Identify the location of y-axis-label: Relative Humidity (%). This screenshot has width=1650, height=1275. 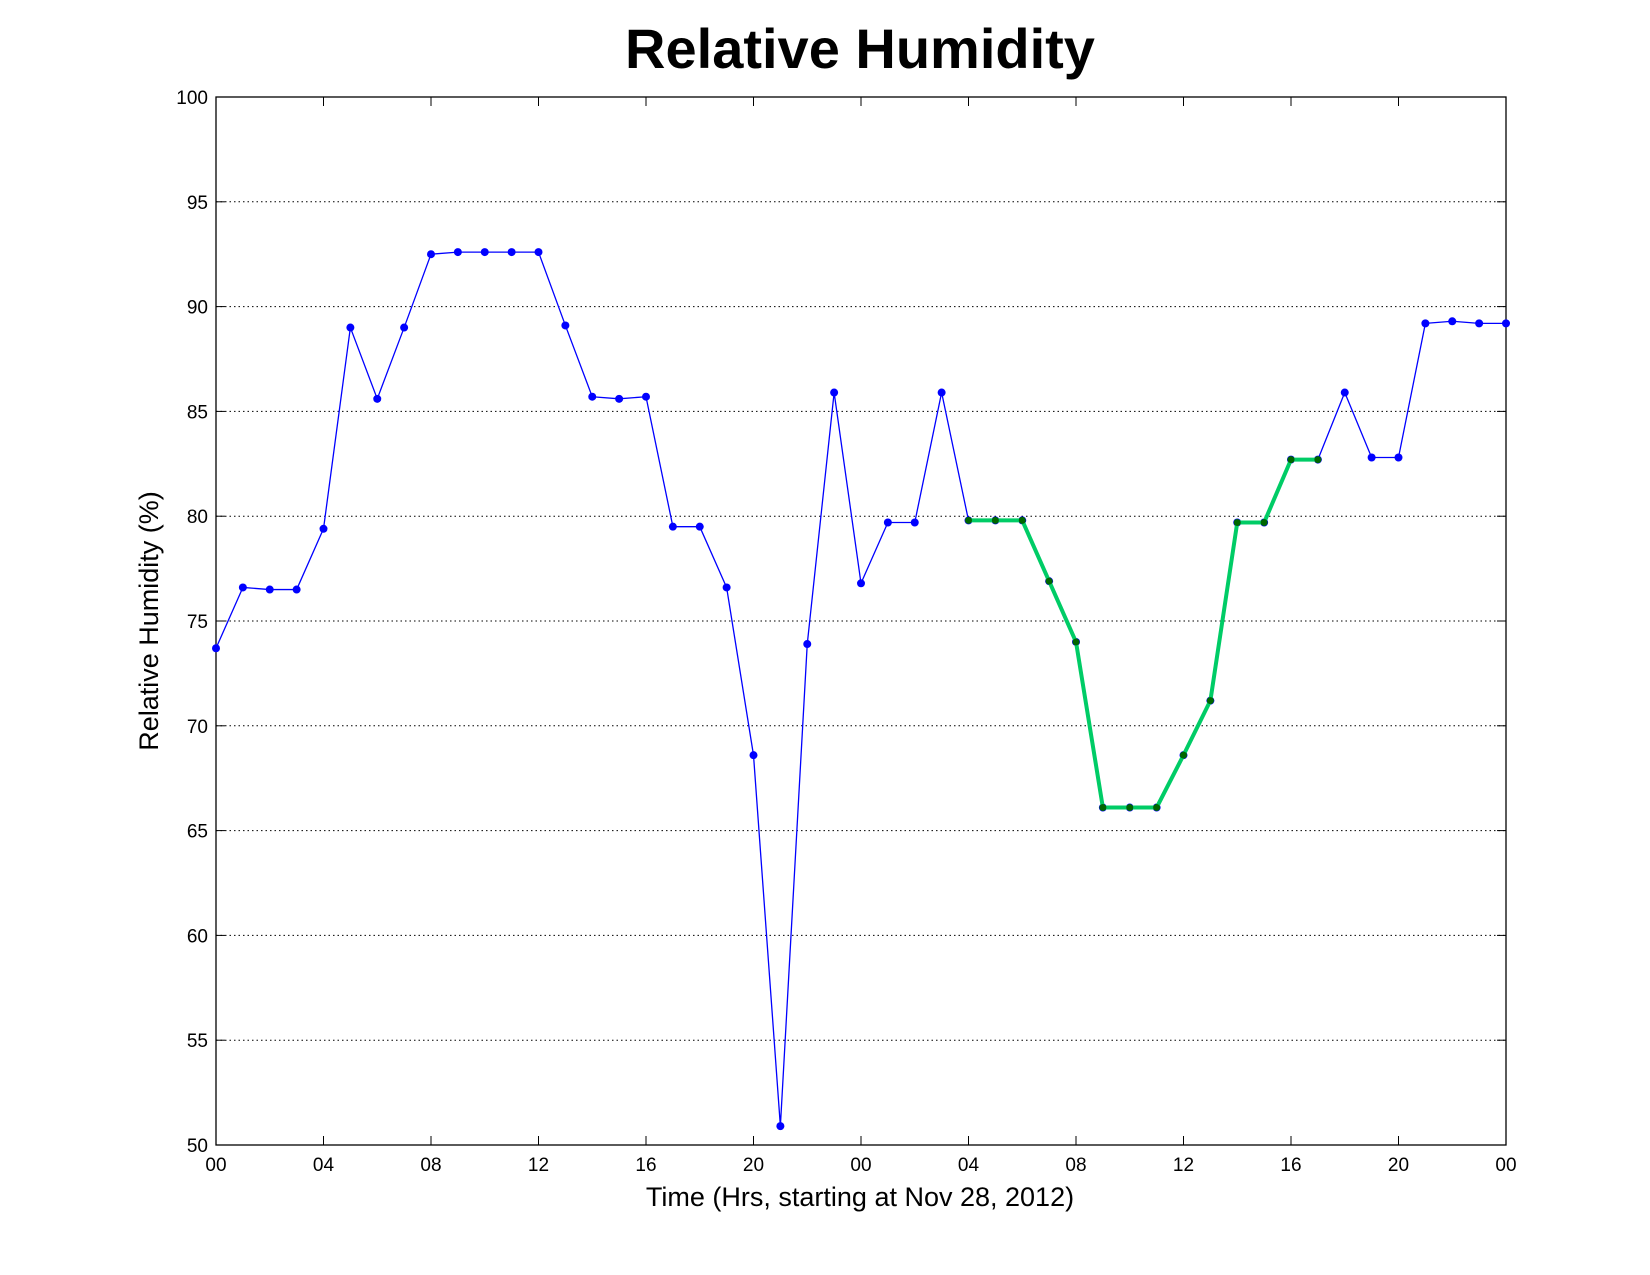
(149, 621).